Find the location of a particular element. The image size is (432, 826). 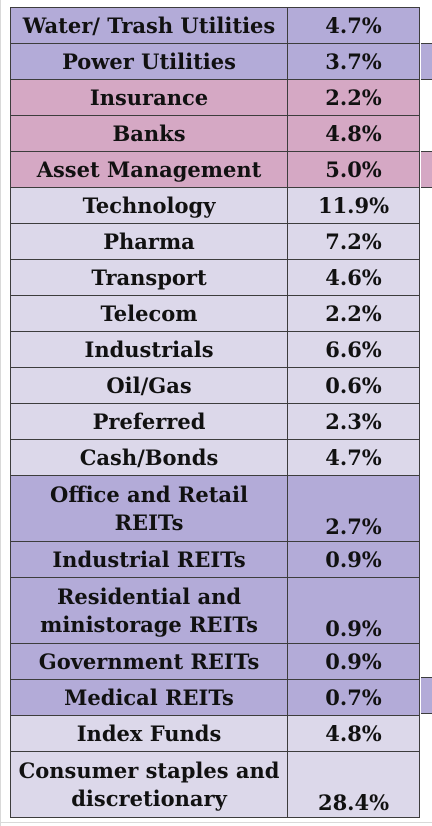

table-row: Industrial REITs 0.9% is located at coordinates (214, 559).